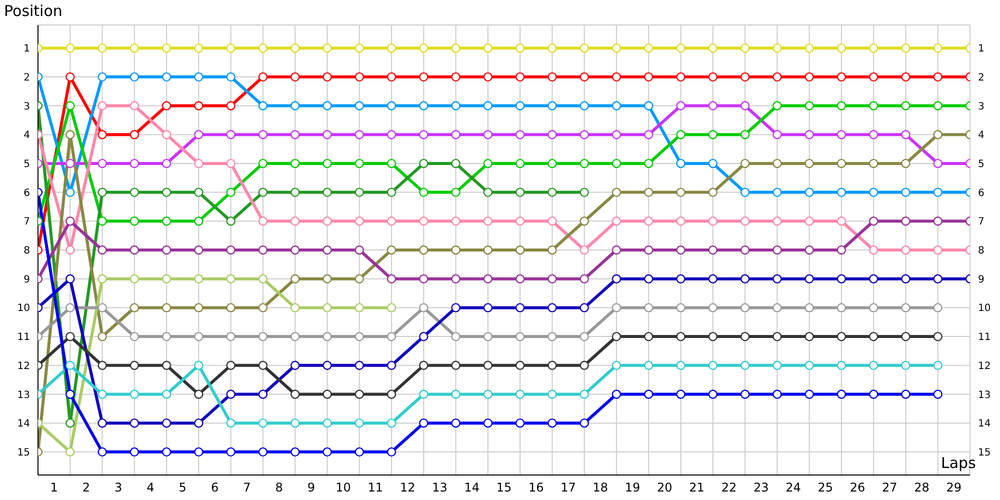 Image resolution: width=1000 pixels, height=500 pixels. I want to click on x-tick-label: 15, so click(504, 487).